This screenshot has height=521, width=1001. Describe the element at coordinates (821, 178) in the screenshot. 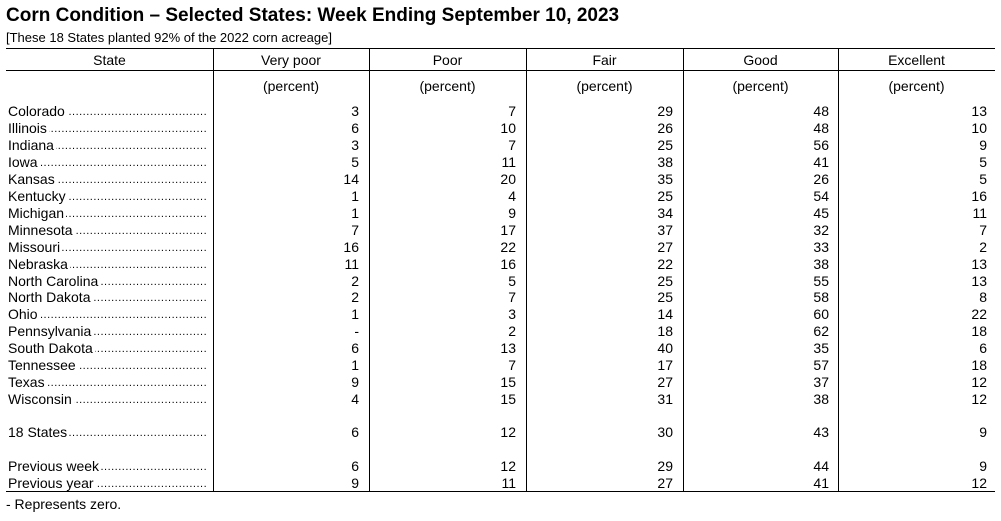

I see `cell-good: 26` at that location.